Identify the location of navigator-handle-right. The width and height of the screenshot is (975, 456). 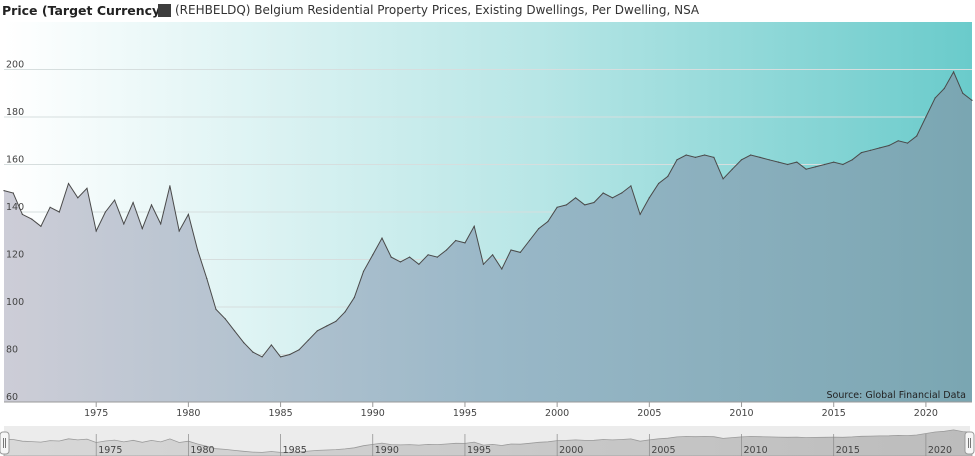
(969, 443).